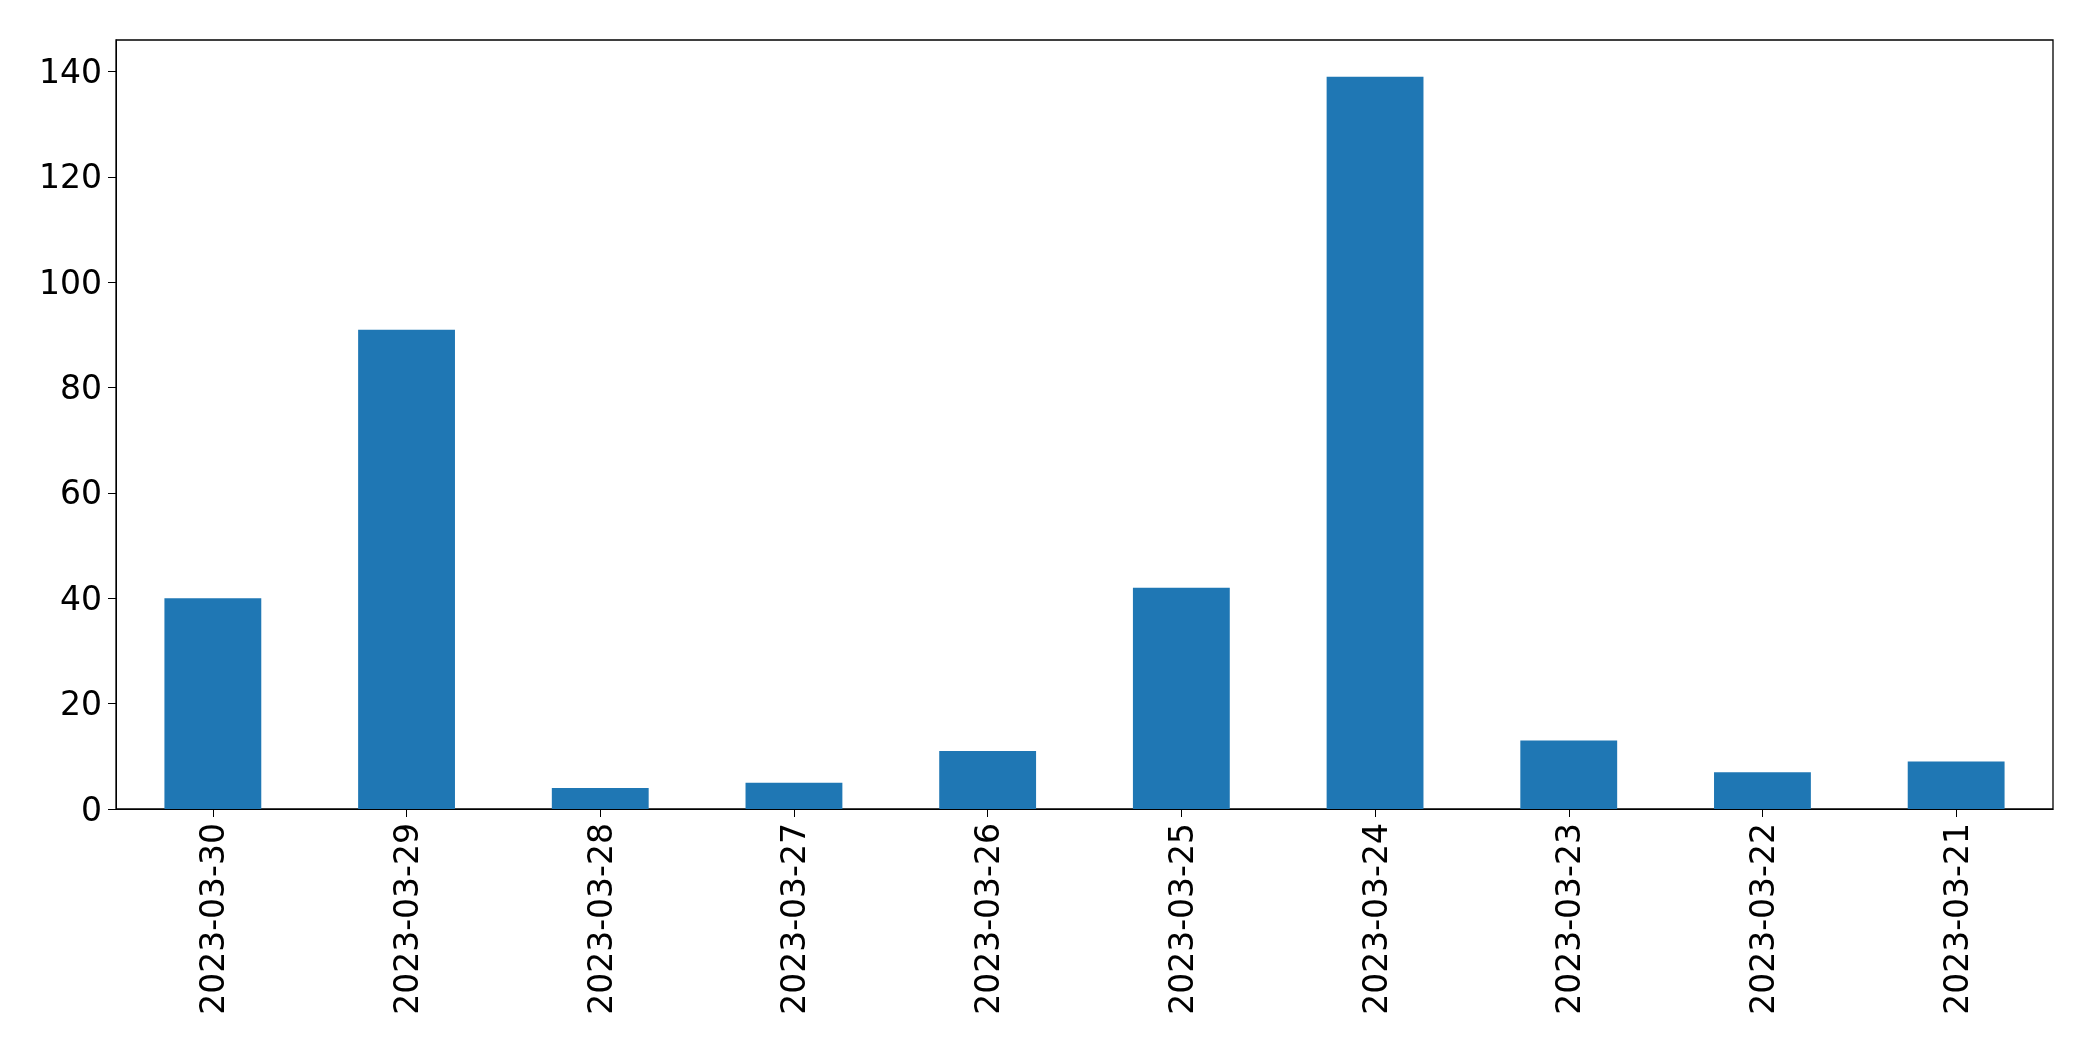 The image size is (2093, 1061). Describe the element at coordinates (70, 282) in the screenshot. I see `y-tick-label: 100` at that location.